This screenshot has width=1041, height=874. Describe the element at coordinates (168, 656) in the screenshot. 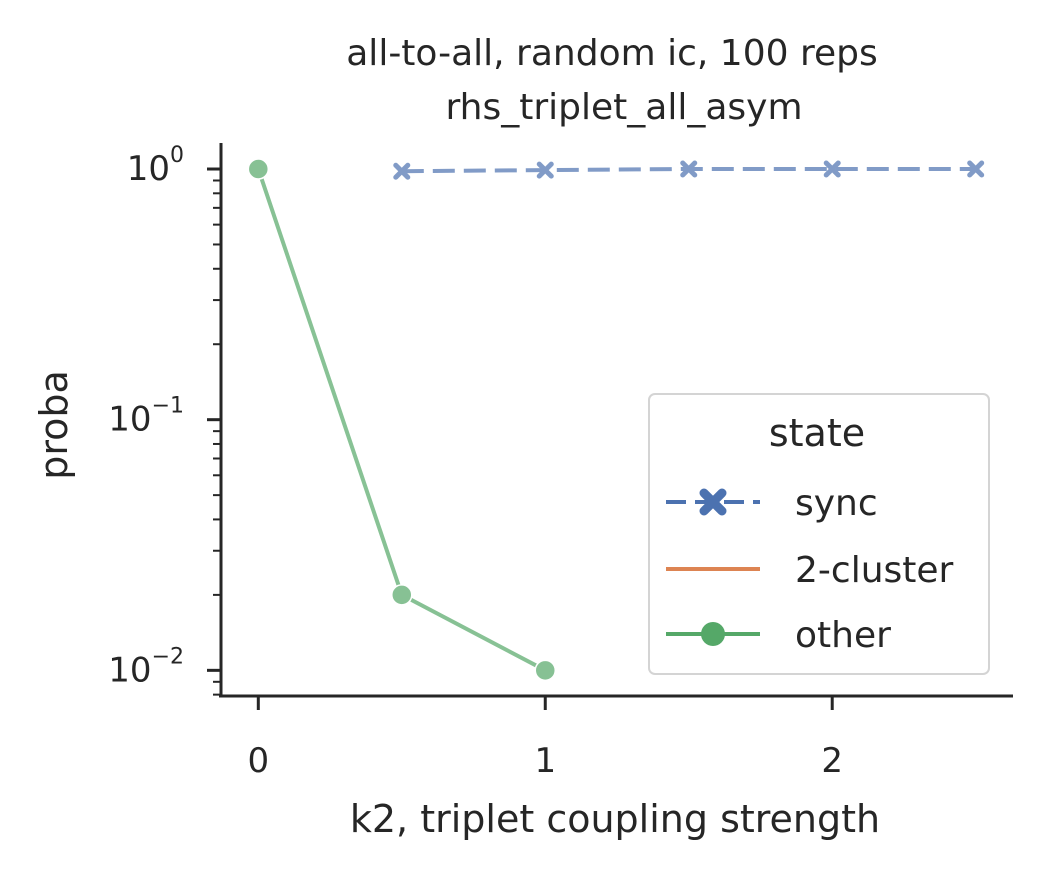

I see `y-tick-exponent: −2` at that location.